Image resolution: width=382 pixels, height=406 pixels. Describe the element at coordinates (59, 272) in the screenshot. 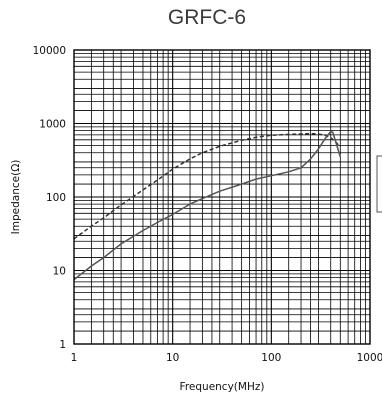

I see `y-tick-label: 10` at that location.